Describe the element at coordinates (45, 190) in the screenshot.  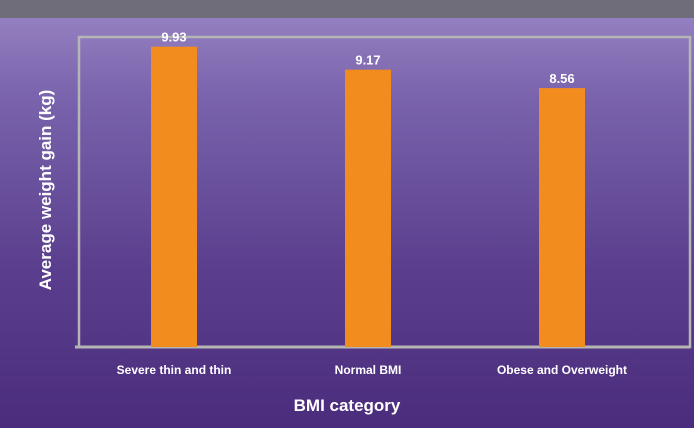
I see `y-axis-title: Average weight gain (kg)` at that location.